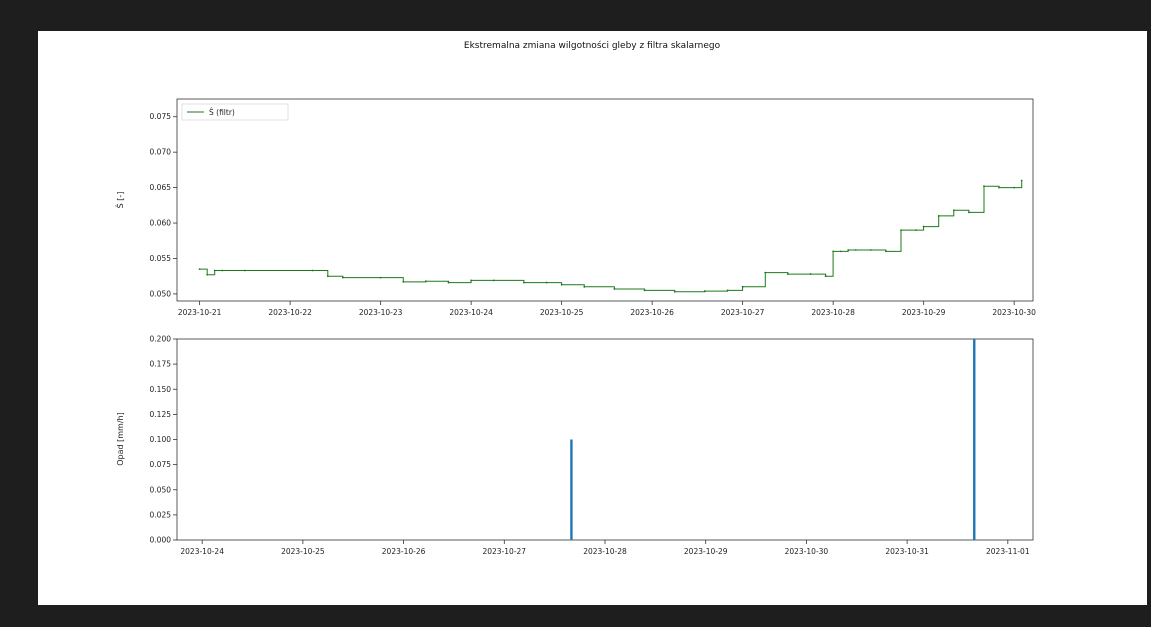  What do you see at coordinates (222, 112) in the screenshot?
I see `legend-label: Ŝ (filtr)` at bounding box center [222, 112].